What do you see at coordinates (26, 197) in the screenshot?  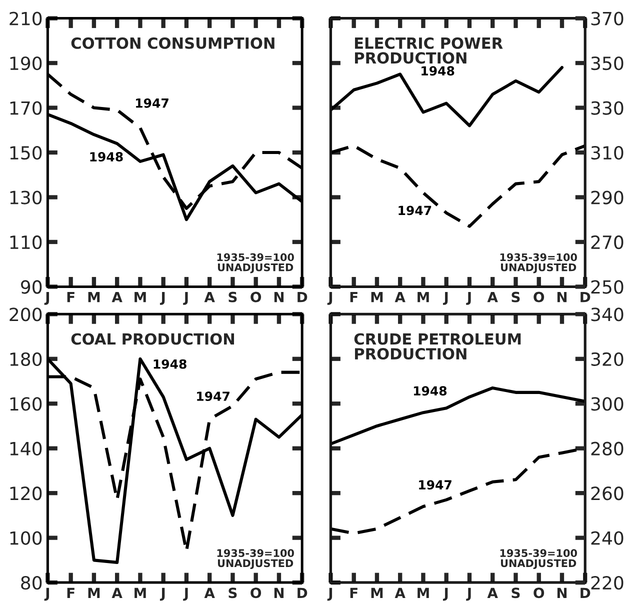 I see `y-tick-label: 130` at bounding box center [26, 197].